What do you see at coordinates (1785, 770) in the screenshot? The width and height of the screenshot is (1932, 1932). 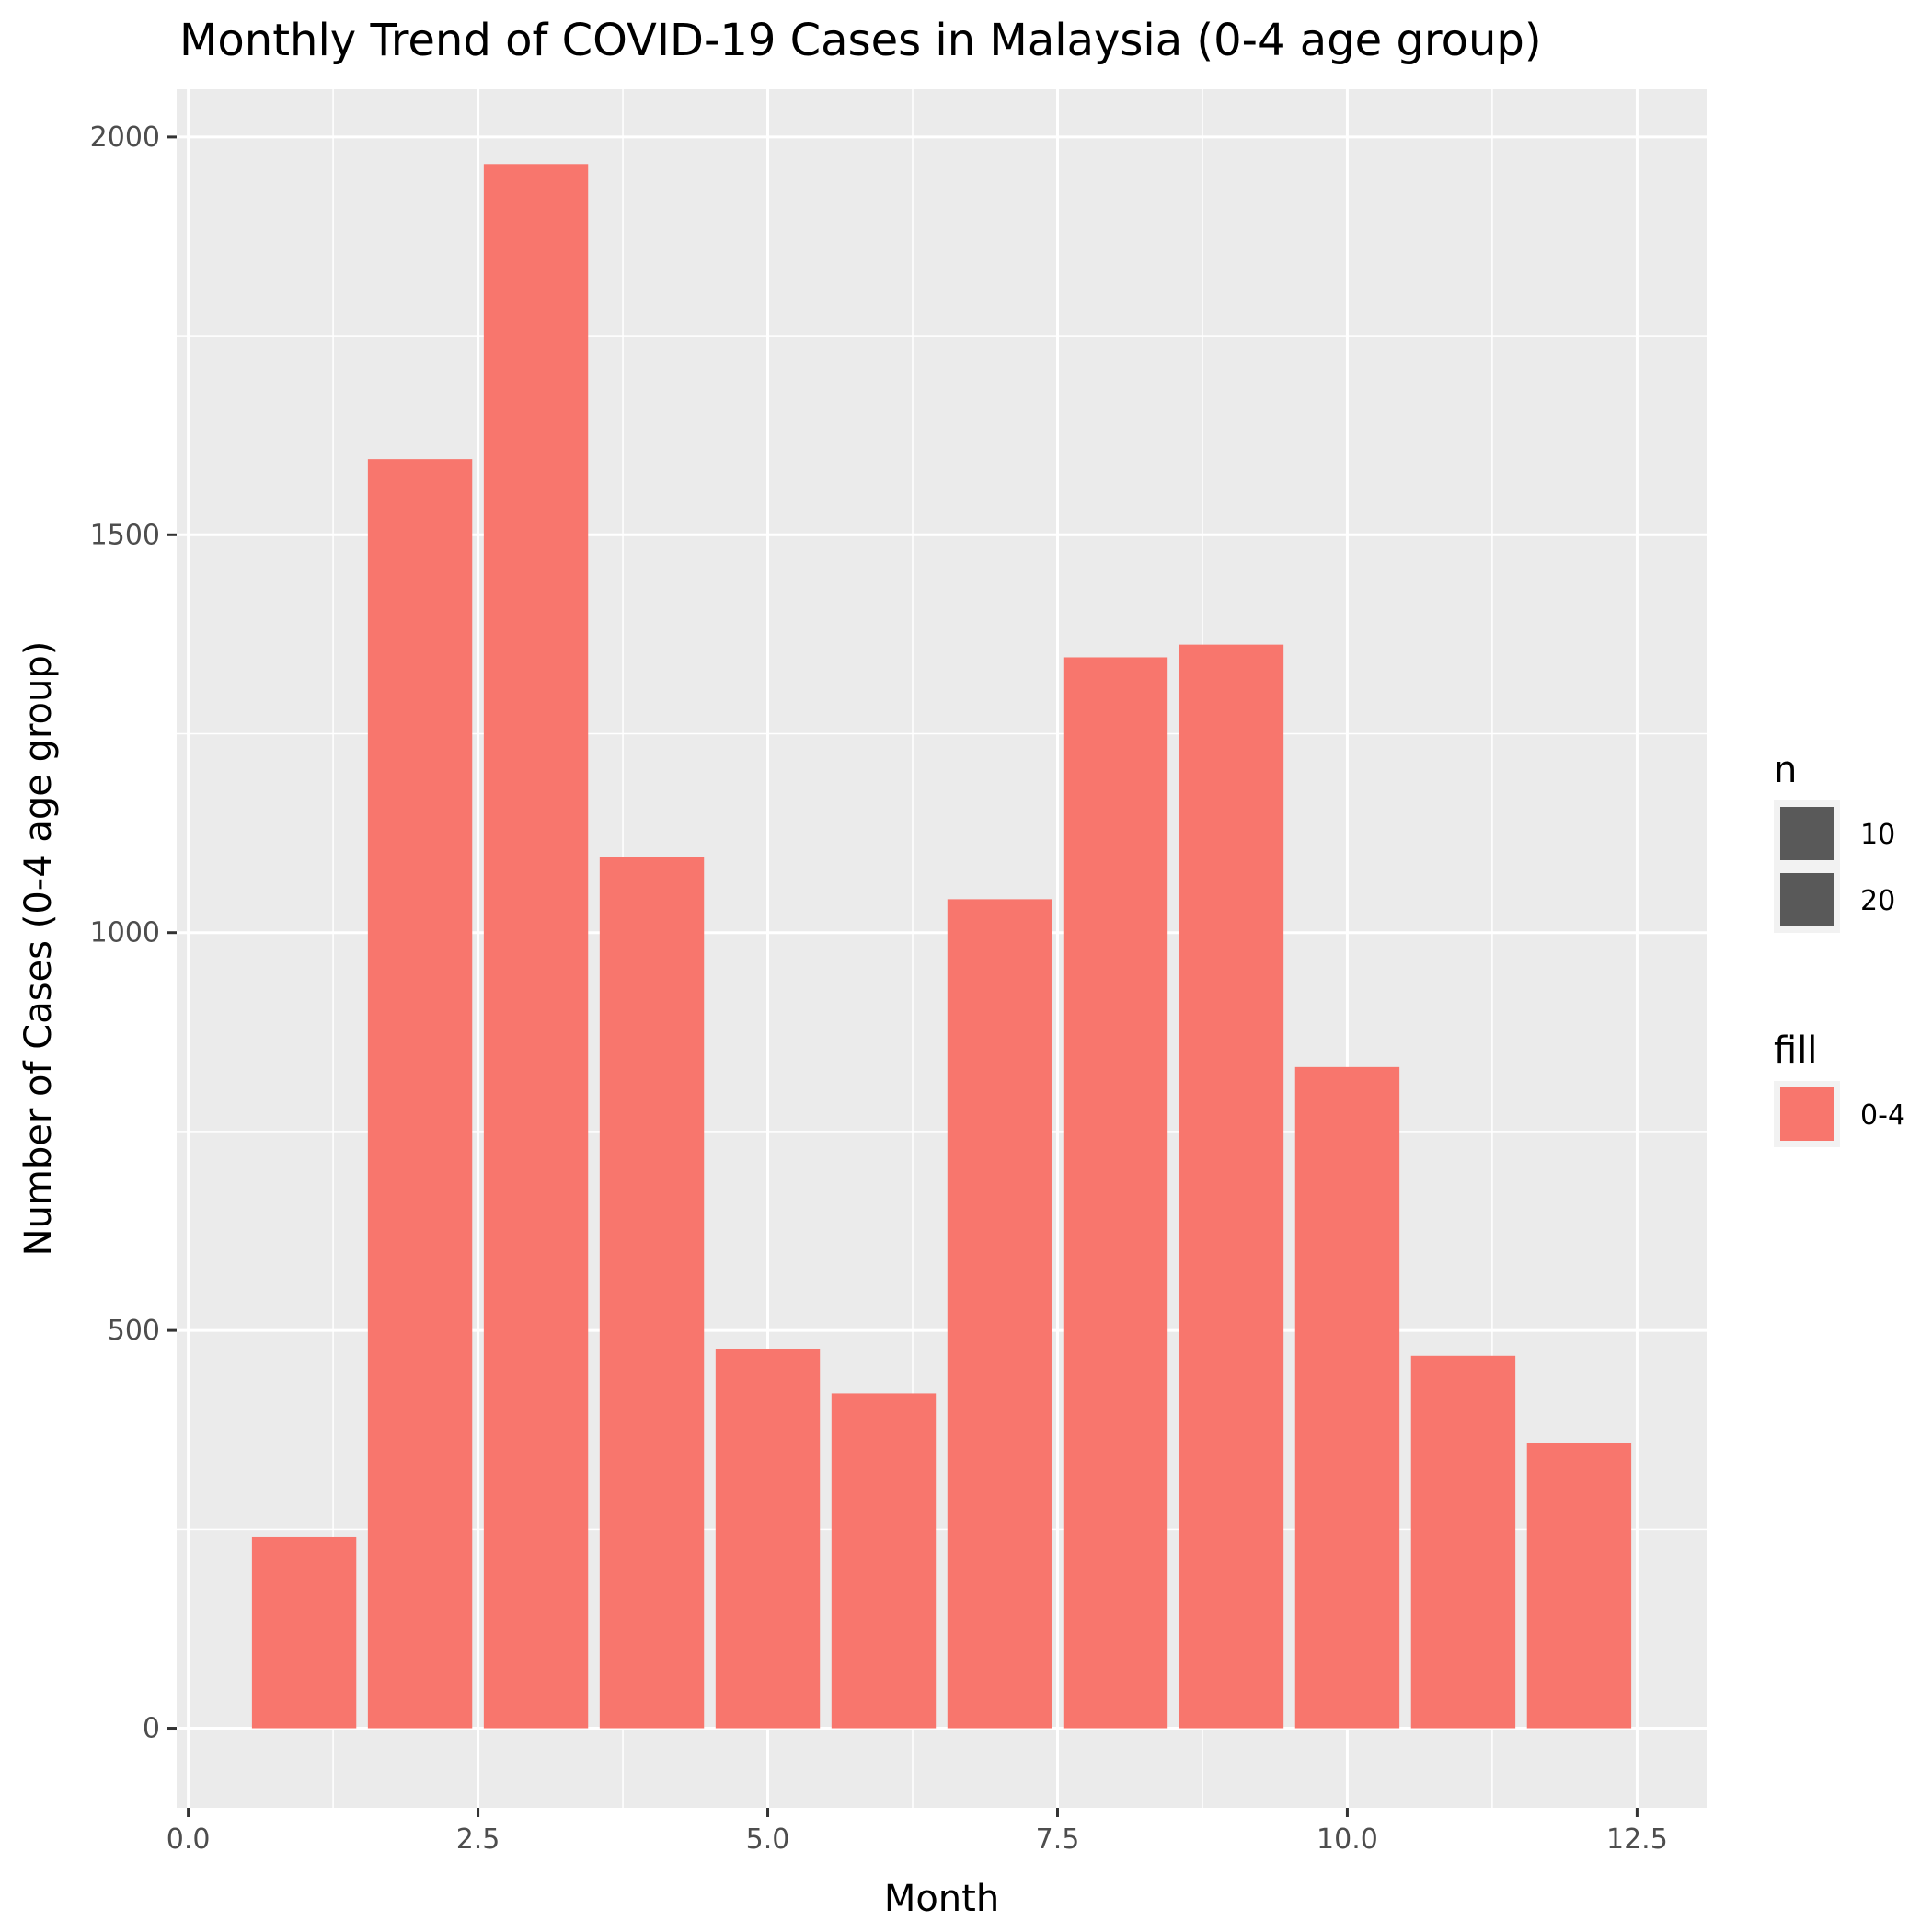 I see `legend-title: n` at bounding box center [1785, 770].